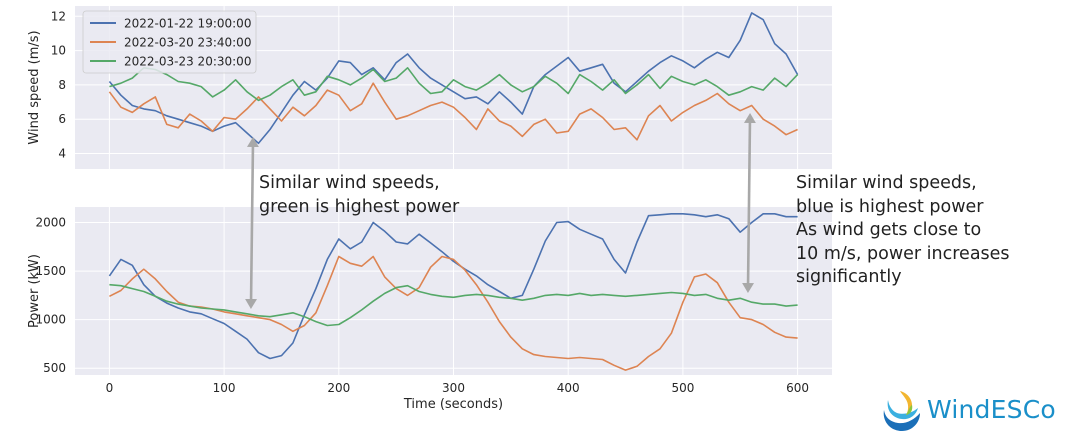 The height and width of the screenshot is (445, 1072). I want to click on annotation-left-line: green is highest power, so click(359, 206).